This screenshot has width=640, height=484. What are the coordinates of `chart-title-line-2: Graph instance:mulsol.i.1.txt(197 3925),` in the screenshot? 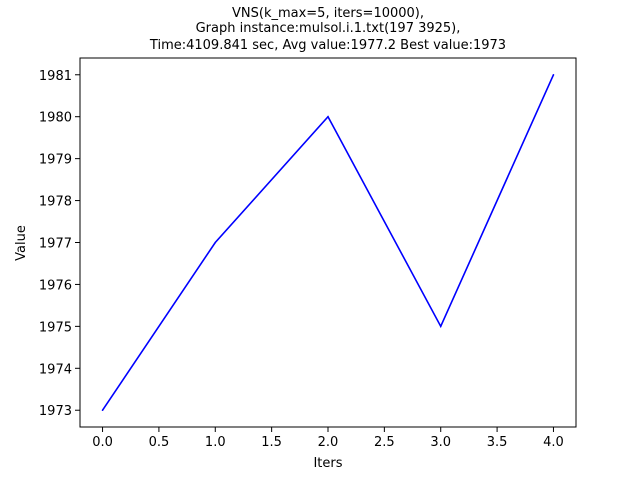 It's located at (328, 28).